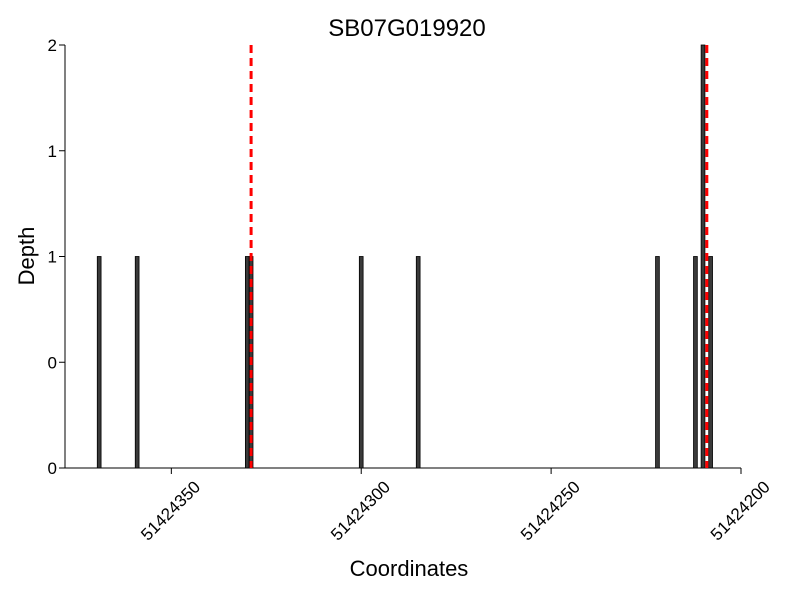  What do you see at coordinates (406, 28) in the screenshot?
I see `chart-title: SB07G019920` at bounding box center [406, 28].